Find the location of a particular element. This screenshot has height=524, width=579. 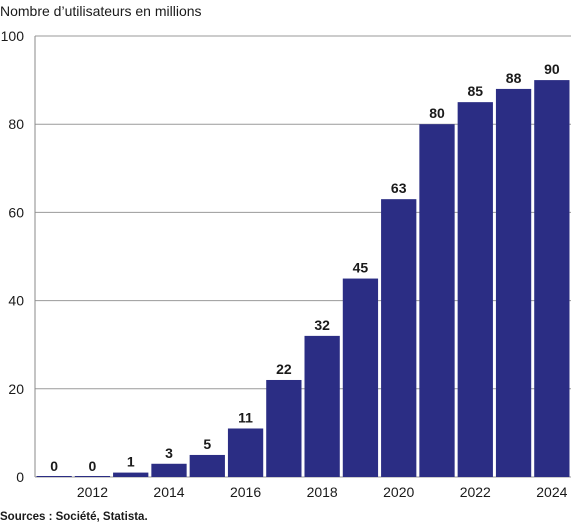

x-tick-label: 2012 is located at coordinates (92, 492).